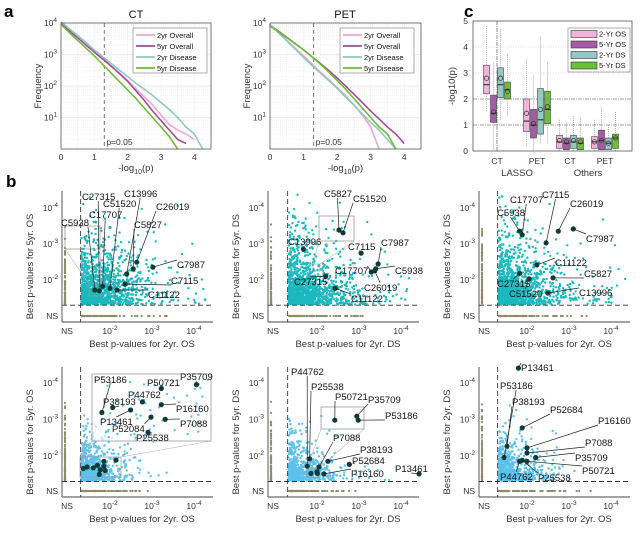  What do you see at coordinates (175, 46) in the screenshot?
I see `legend-label: 5yr Overall` at bounding box center [175, 46].